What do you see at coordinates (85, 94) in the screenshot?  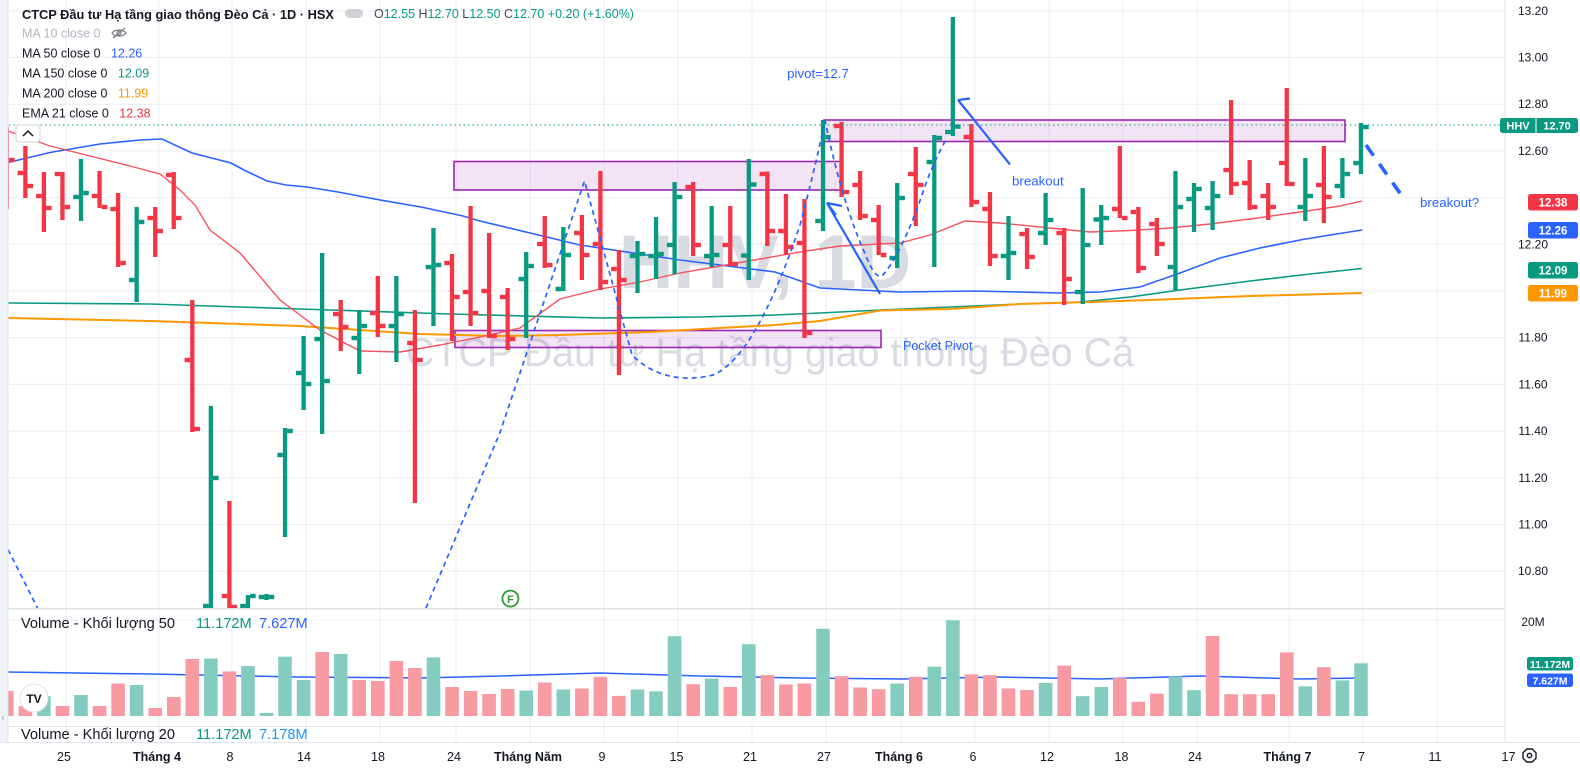 I see `svg-text: MA 200 close 0 11.99` at bounding box center [85, 94].